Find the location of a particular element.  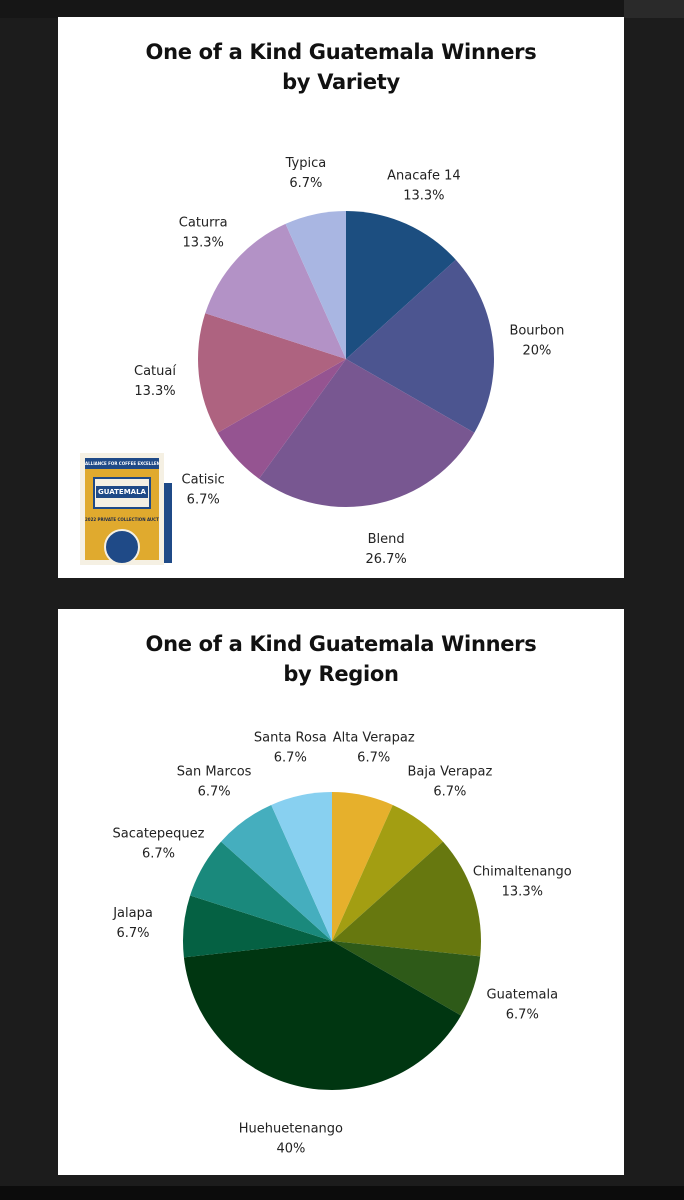

variety-slice-bourbon is located at coordinates (420, 346).